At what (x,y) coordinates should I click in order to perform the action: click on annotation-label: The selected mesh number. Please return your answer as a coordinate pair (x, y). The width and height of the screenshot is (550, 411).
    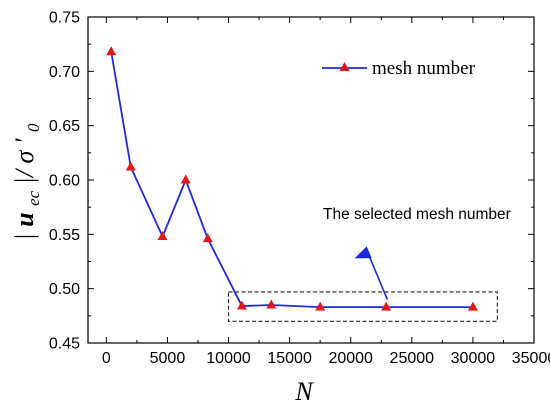
    Looking at the image, I should click on (417, 214).